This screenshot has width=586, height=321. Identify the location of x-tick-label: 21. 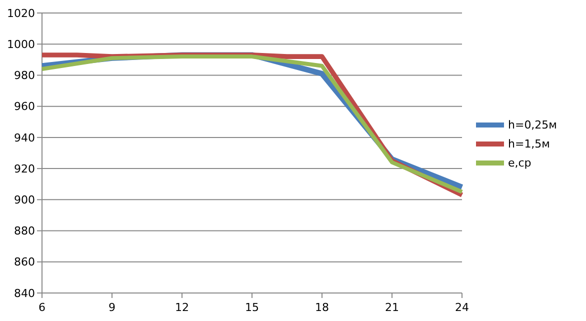
(392, 307).